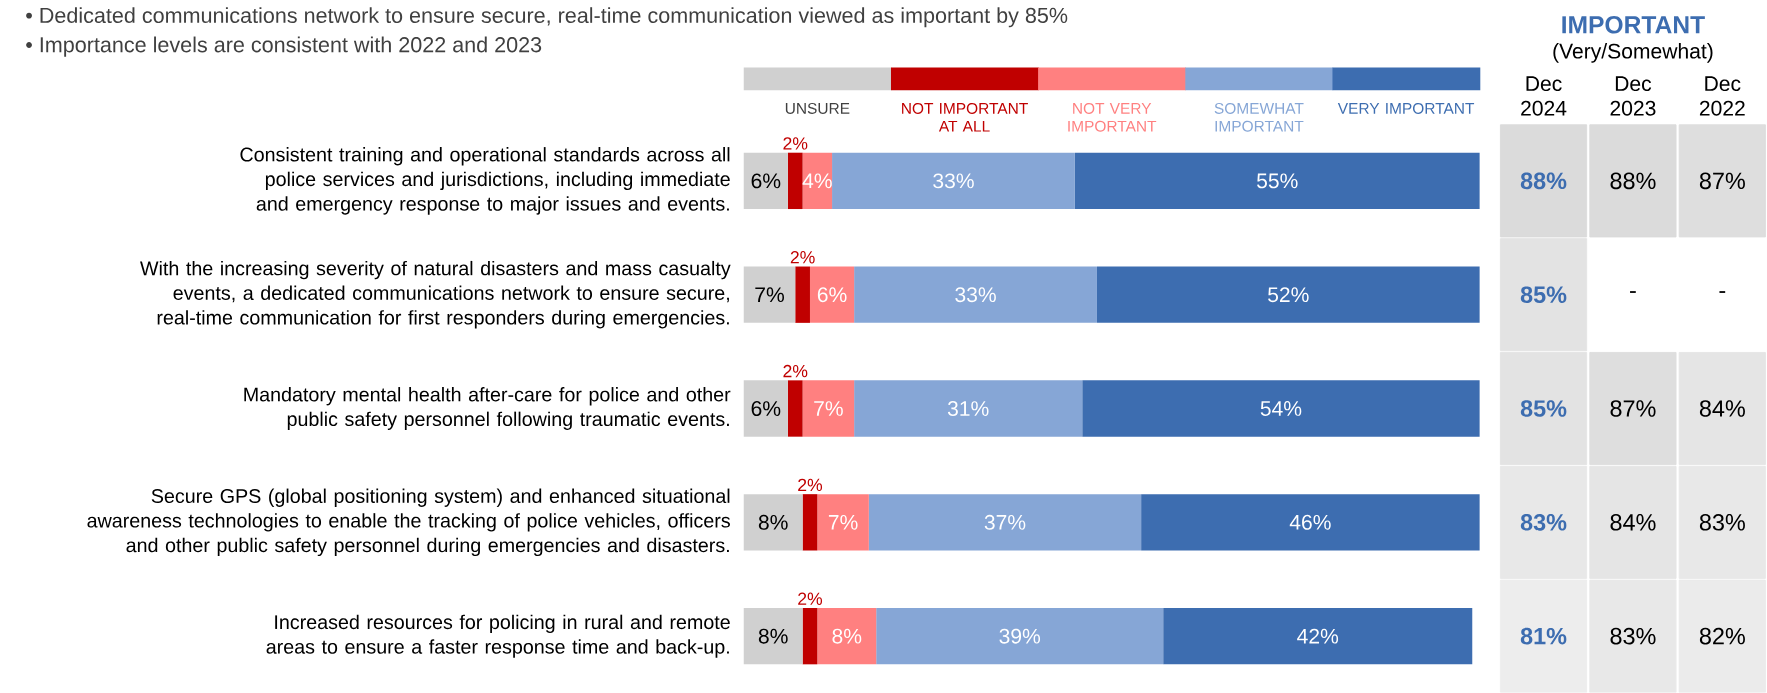  I want to click on y-tick-label: With the increasing severity of natural disasters and mass casualty events, a dedicated communications network to ensure secure, real-time communication for first responders during emergencies., so click(435, 295).